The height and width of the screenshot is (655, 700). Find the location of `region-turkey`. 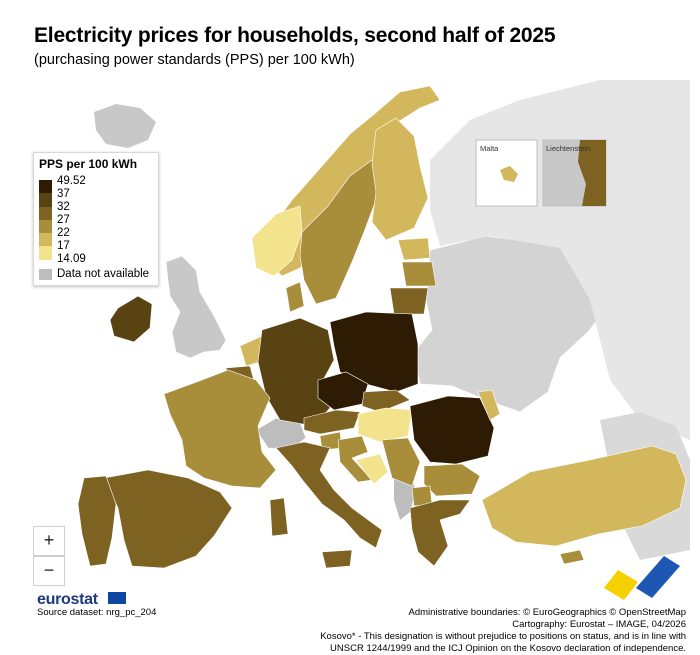

region-turkey is located at coordinates (584, 496).